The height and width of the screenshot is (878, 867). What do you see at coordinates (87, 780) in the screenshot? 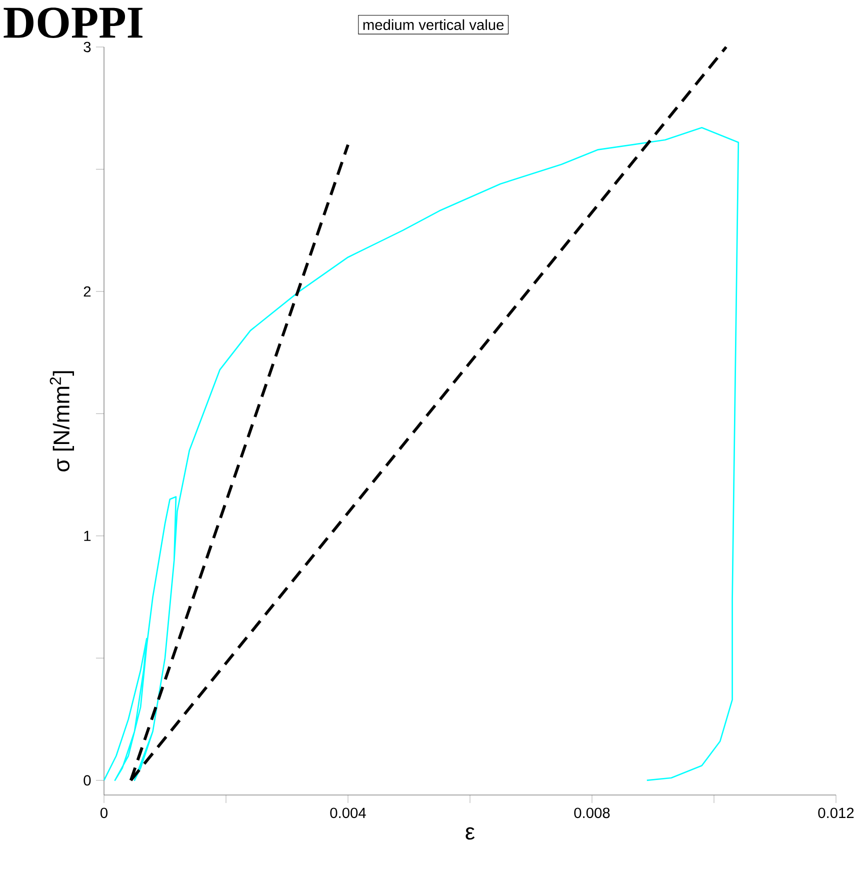
I see `y-tick-label: 0` at bounding box center [87, 780].